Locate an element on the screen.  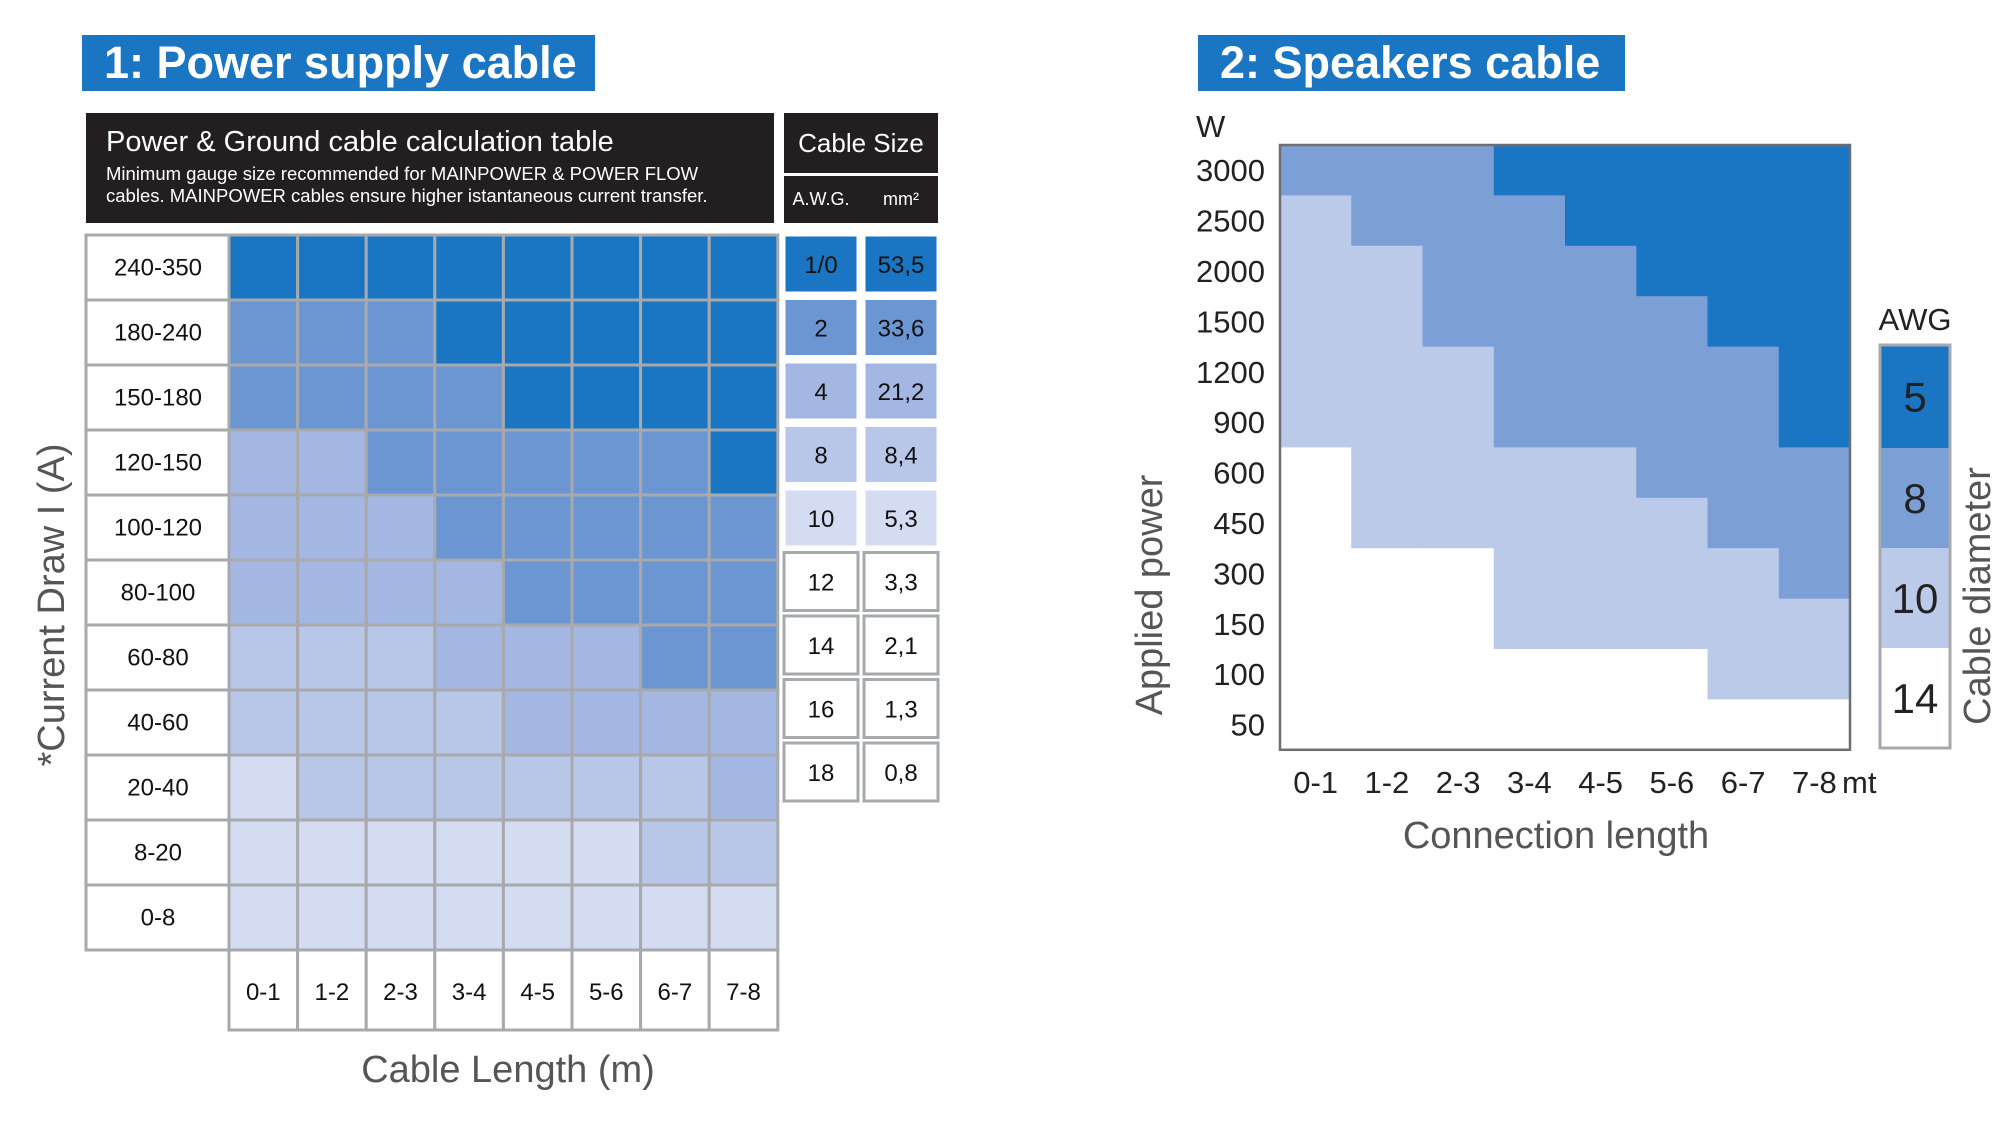
power-supply-banner: 1: Power supply cable is located at coordinates (338, 63).